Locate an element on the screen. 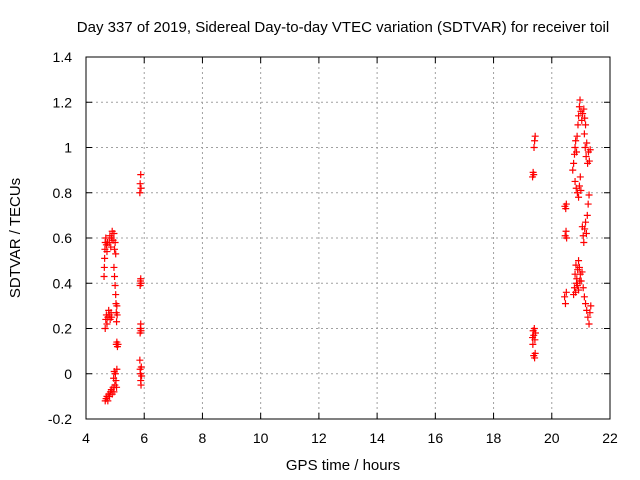  y-tick-label: 0.2 is located at coordinates (63, 329).